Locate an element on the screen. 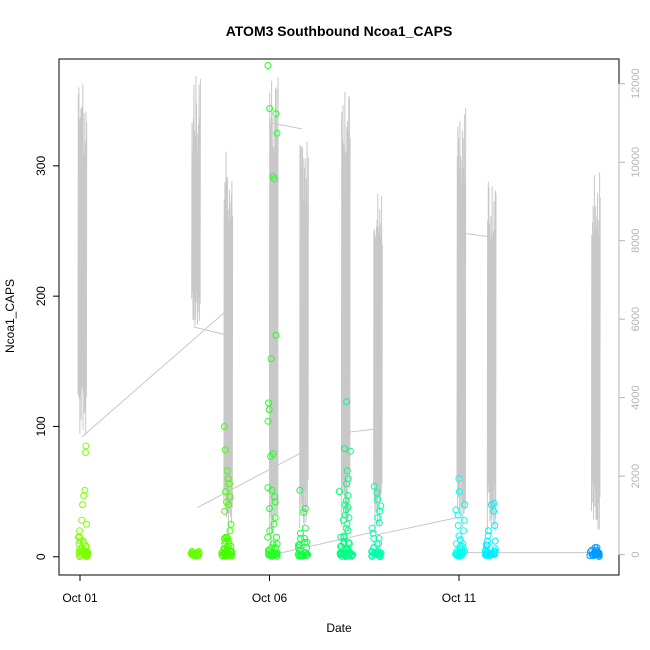  y-axis-right: 0 2000 4000 6000 8000 10000 12000 is located at coordinates (630, 313).